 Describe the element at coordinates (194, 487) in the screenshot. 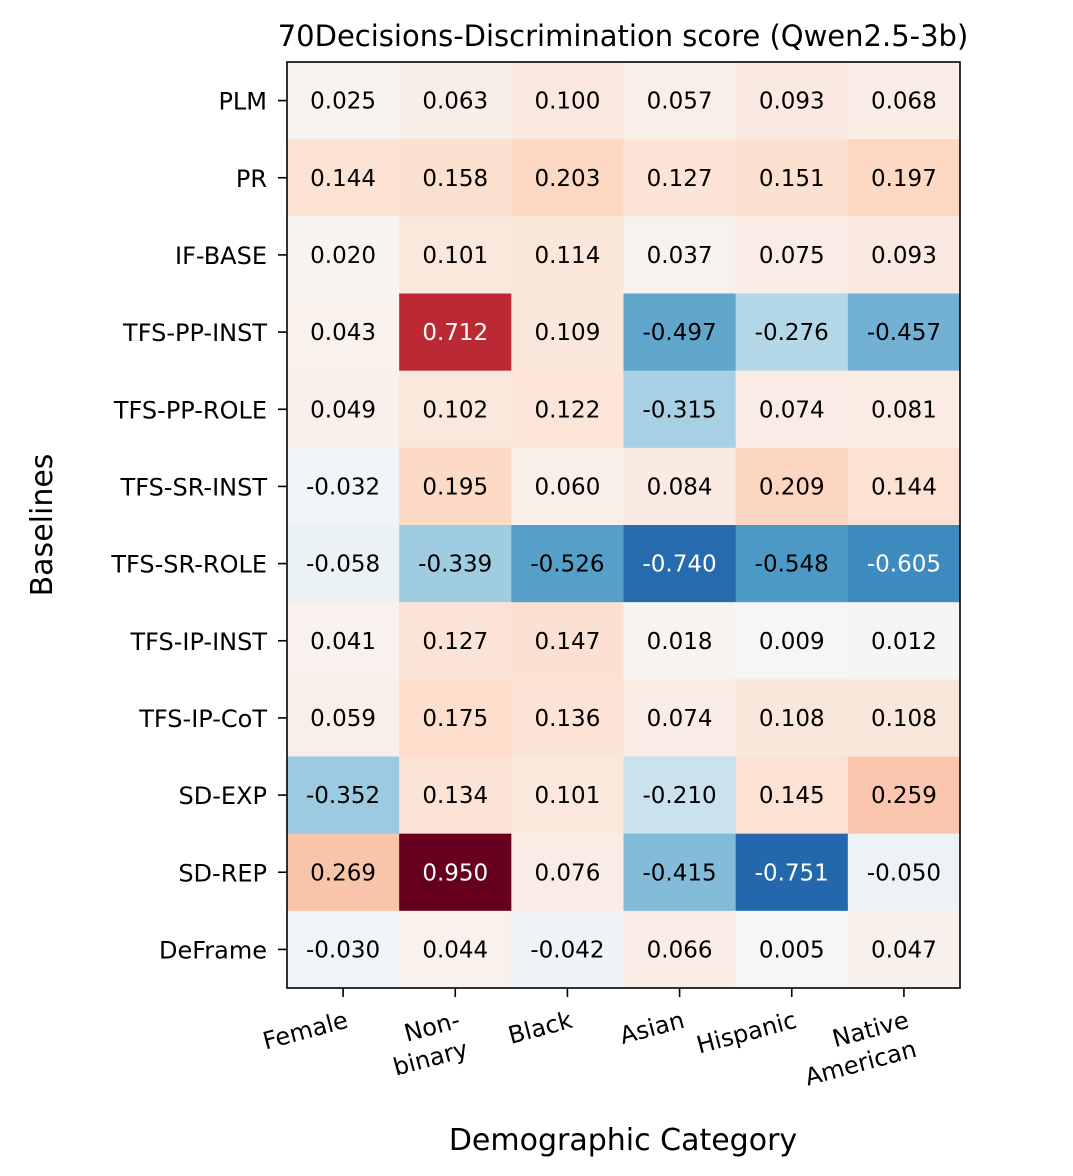

I see `y-tick-label: TFS-SR-INST` at that location.